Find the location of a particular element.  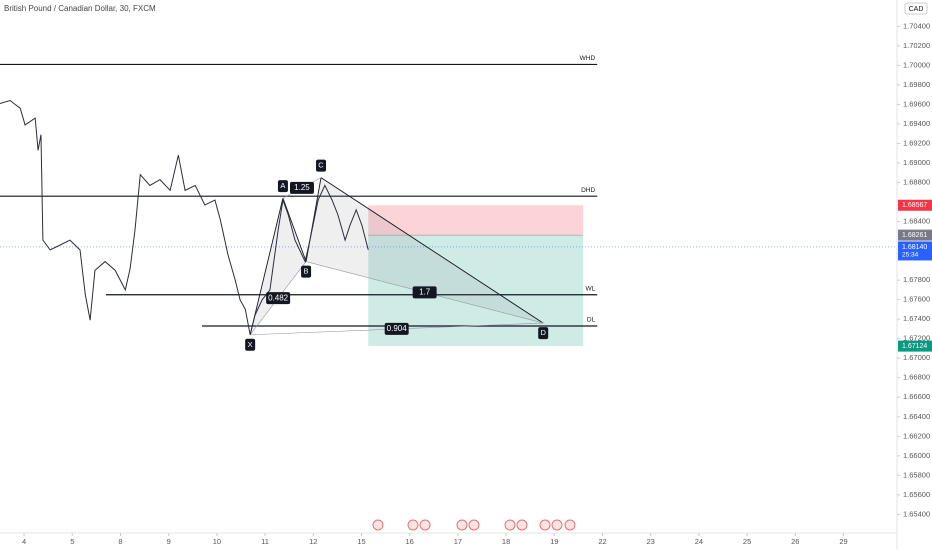

ratio-label: 0.482 is located at coordinates (278, 297).